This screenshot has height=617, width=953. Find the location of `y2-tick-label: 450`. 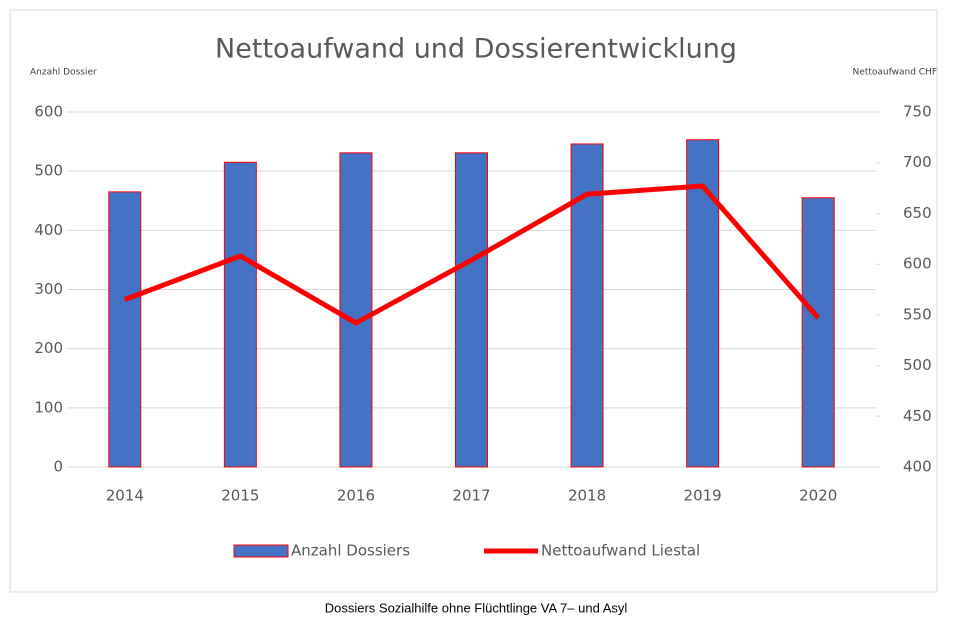

y2-tick-label: 450 is located at coordinates (917, 416).